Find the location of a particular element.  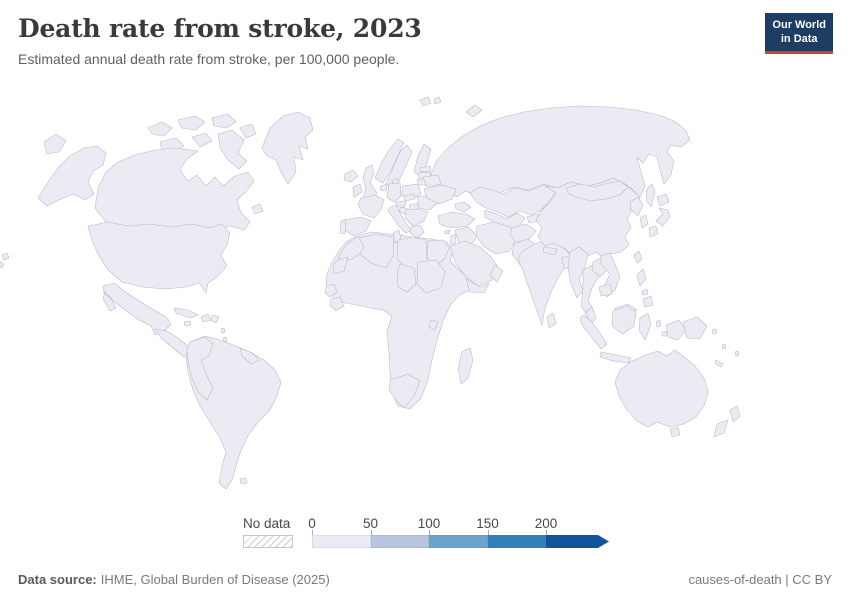

country-united-states is located at coordinates (159, 257).